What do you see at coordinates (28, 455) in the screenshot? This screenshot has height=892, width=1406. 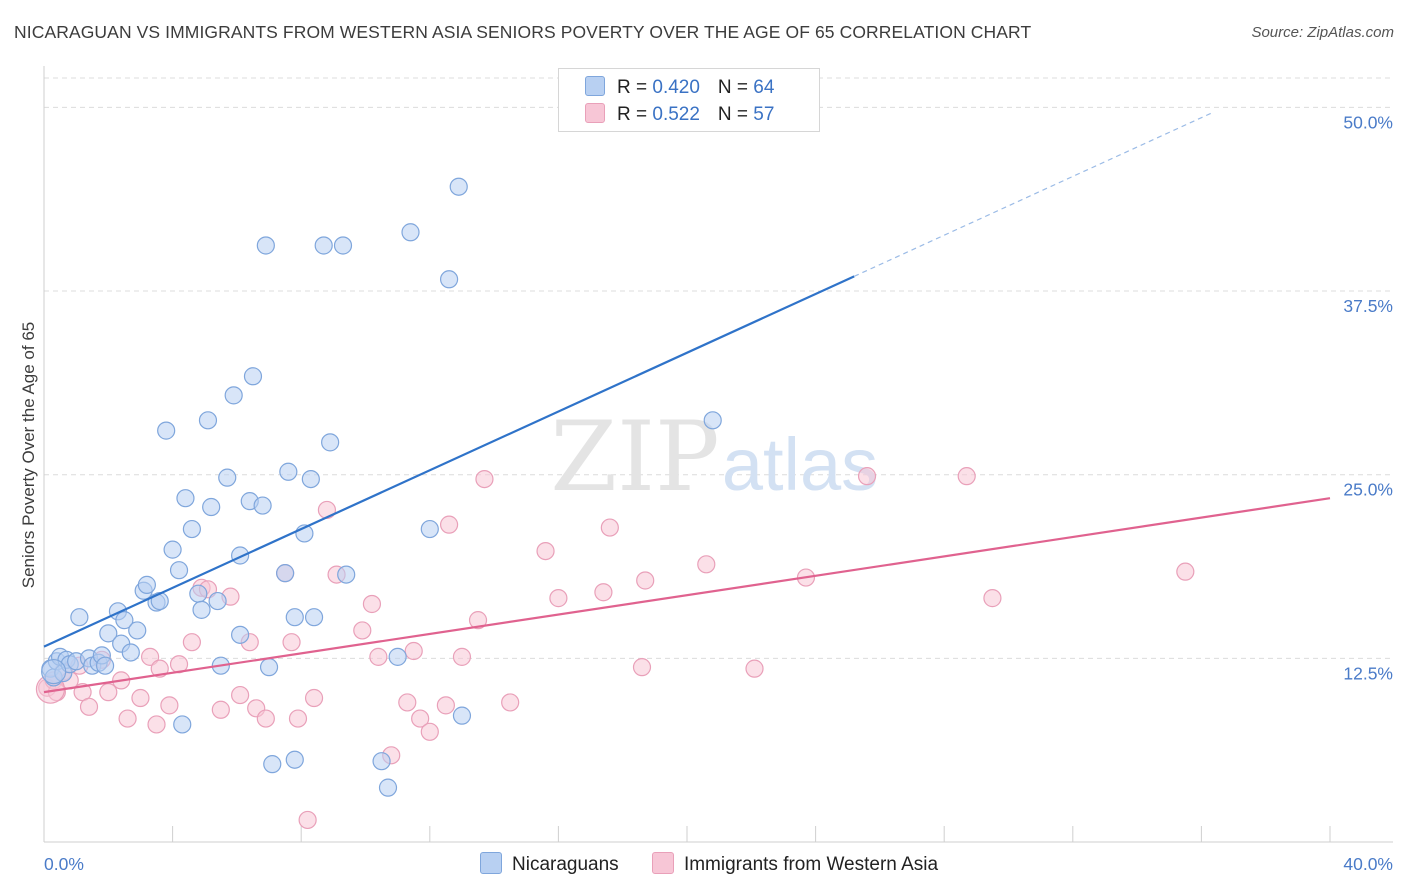 I see `y-axis-label: Seniors Poverty Over the Age of 65` at bounding box center [28, 455].